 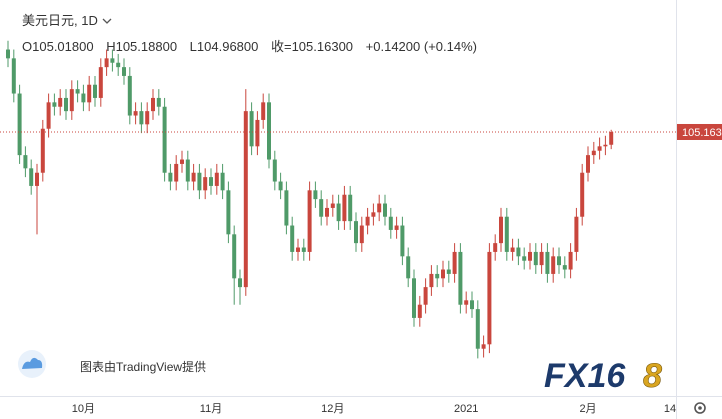 I want to click on x-tick-label: 2月, so click(x=587, y=409).